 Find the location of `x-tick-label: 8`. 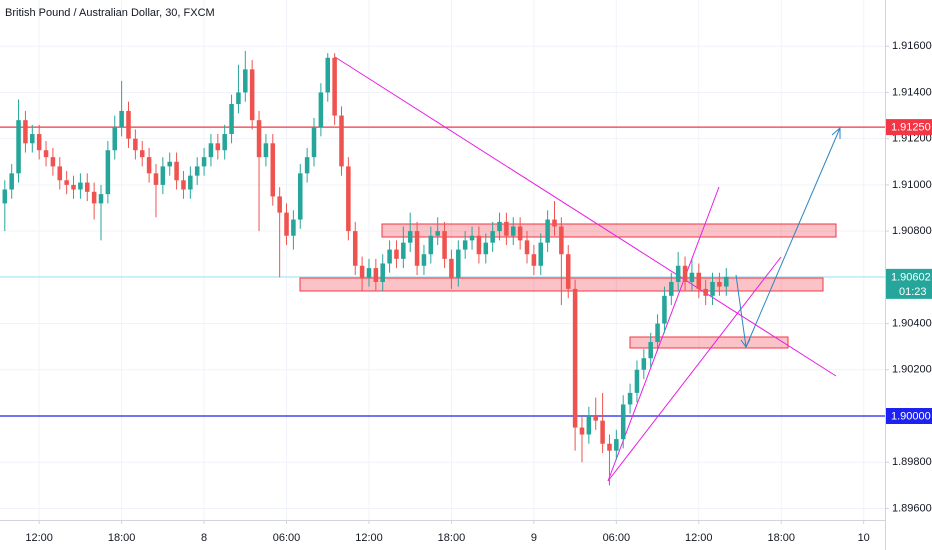

x-tick-label: 8 is located at coordinates (204, 538).